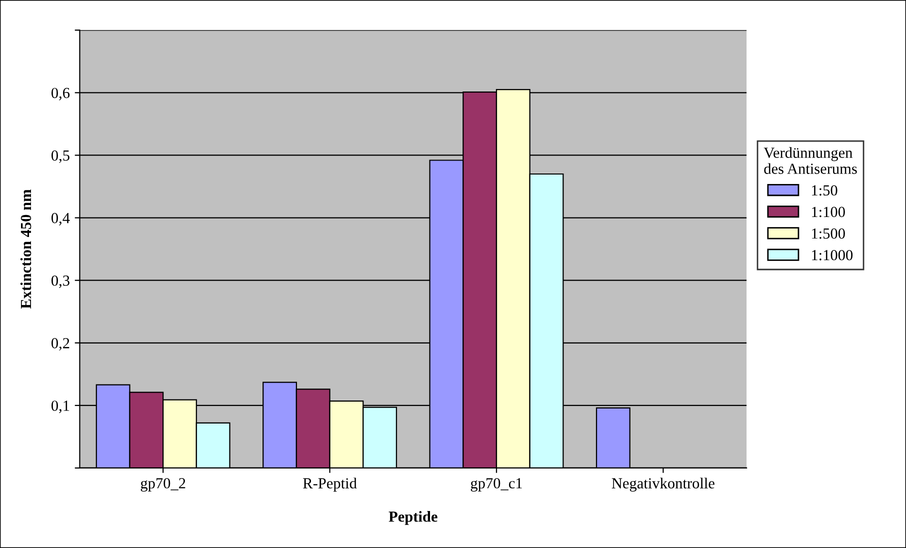 The image size is (906, 548). Describe the element at coordinates (828, 212) in the screenshot. I see `legend-label: 1:100` at that location.